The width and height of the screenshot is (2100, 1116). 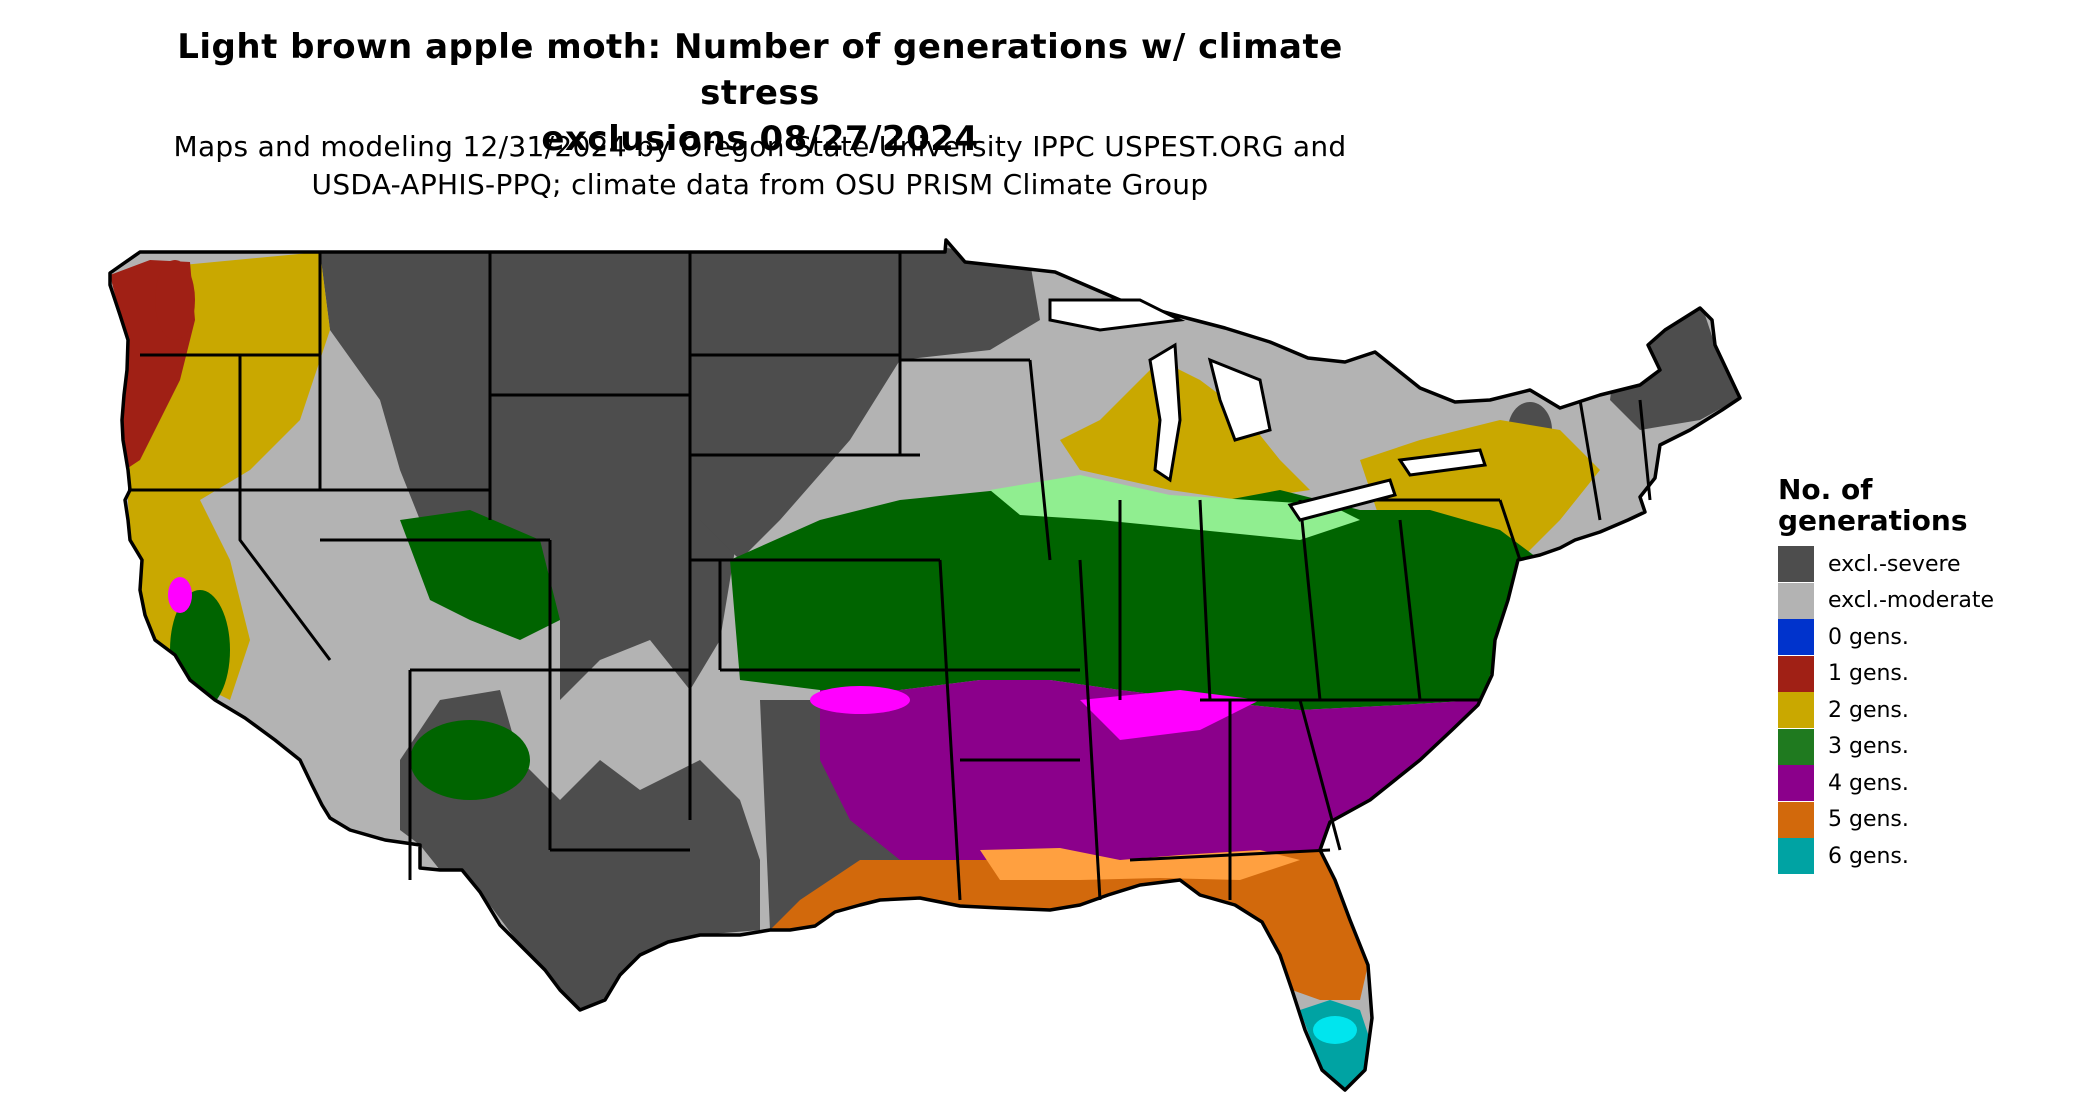 What do you see at coordinates (1175, 507) in the screenshot?
I see `zone-three-gens-light-north` at bounding box center [1175, 507].